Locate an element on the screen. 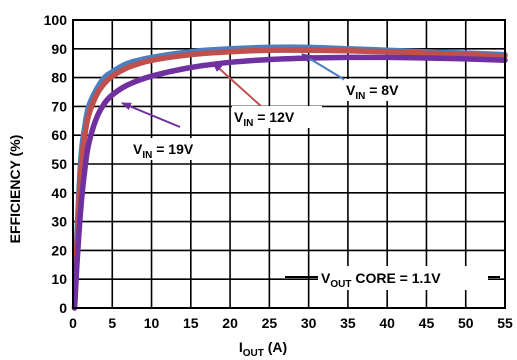 The image size is (517, 360). vin-19v-label-bg is located at coordinates (176, 149).